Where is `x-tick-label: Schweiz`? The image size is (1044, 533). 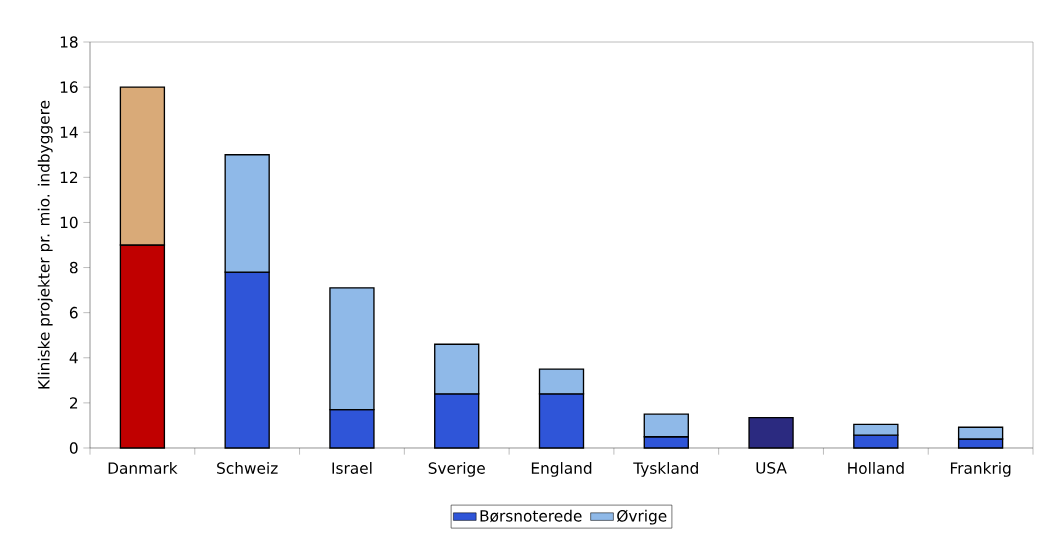 x-tick-label: Schweiz is located at coordinates (247, 468).